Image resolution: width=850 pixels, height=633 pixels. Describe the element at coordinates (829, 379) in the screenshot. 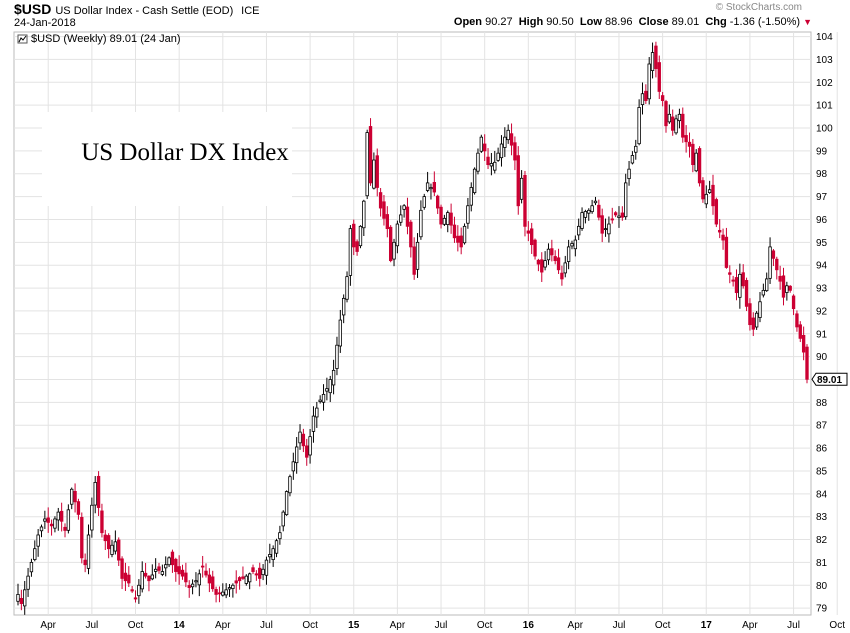

I see `last-price-tag: 89.01` at that location.